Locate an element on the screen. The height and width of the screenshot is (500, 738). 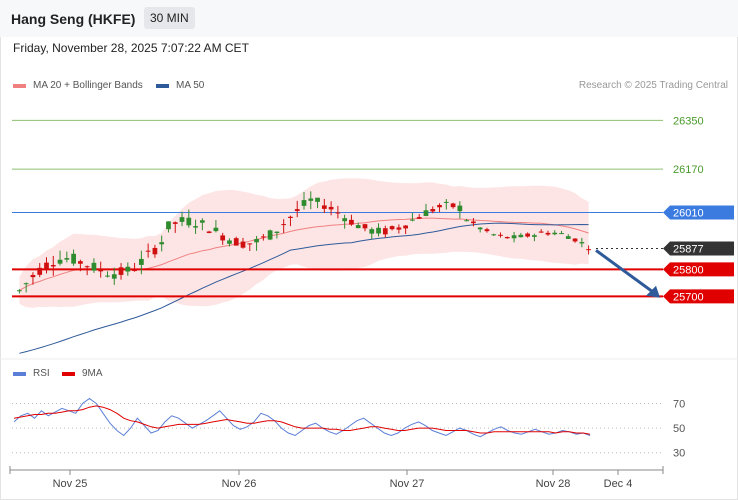
rsi-series-rsi is located at coordinates (302, 417).